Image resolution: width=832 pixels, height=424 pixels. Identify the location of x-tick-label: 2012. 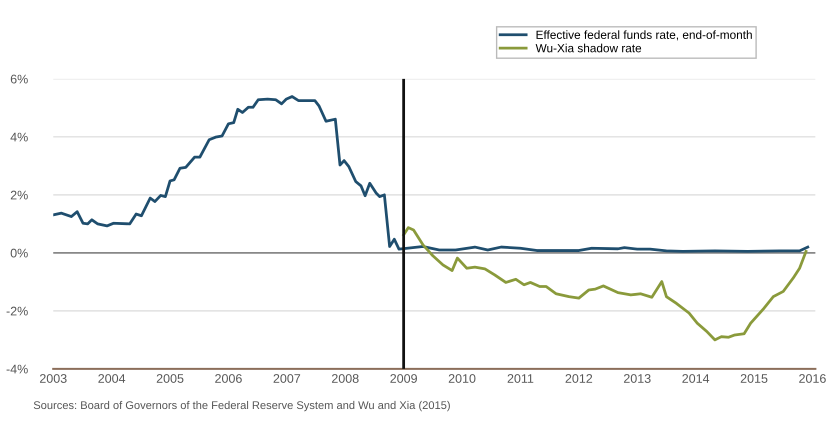
(579, 378).